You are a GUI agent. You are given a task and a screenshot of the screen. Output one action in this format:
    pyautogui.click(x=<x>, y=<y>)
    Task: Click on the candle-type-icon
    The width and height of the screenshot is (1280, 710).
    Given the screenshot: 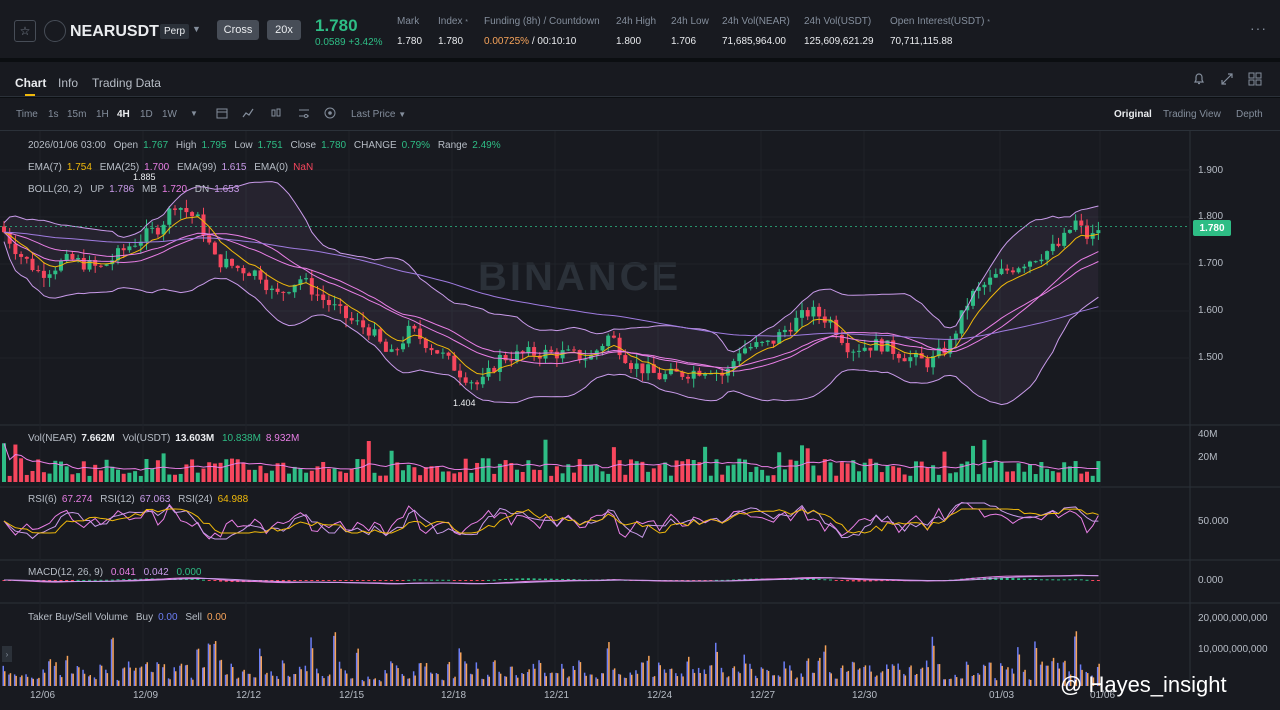 What is the action you would take?
    pyautogui.click(x=276, y=114)
    